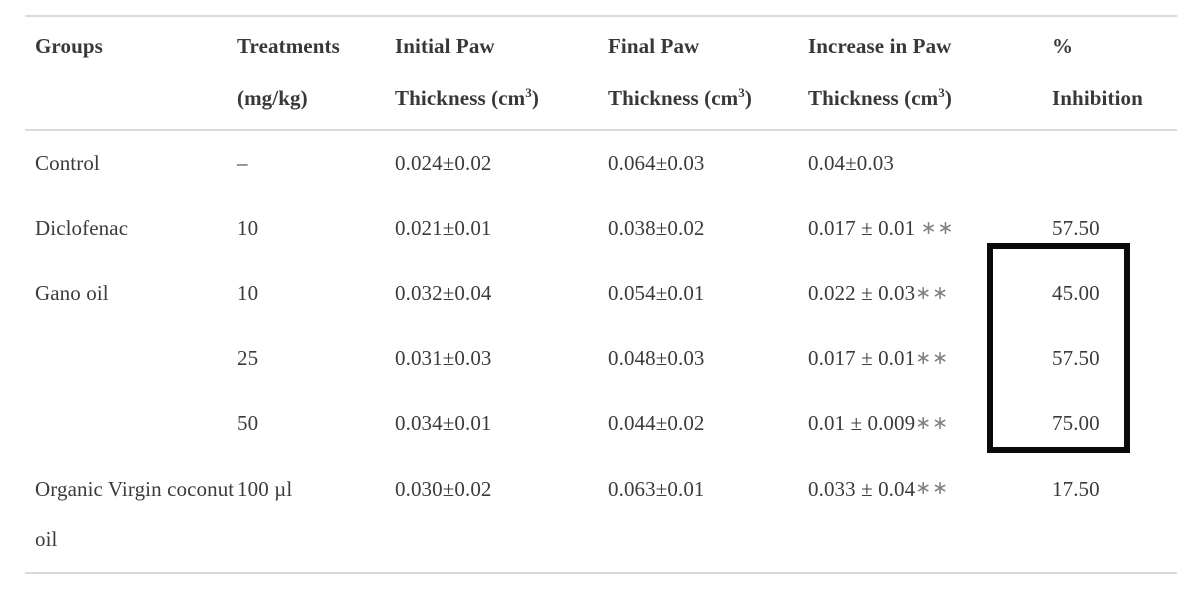  Describe the element at coordinates (265, 489) in the screenshot. I see `cell-treatment: 100 µl` at that location.